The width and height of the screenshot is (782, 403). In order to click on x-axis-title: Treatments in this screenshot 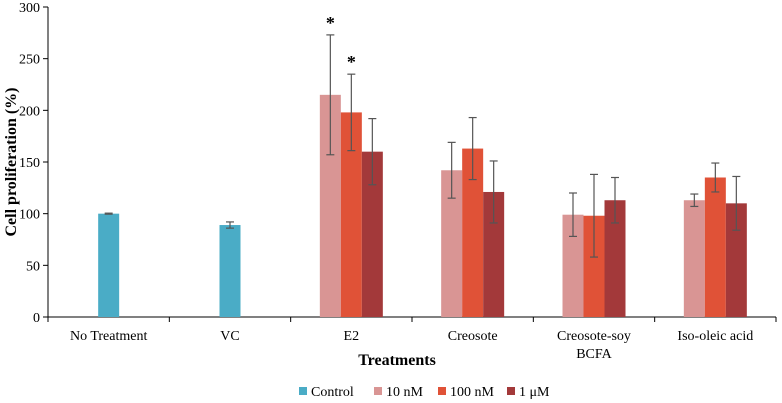, I will do `click(397, 360)`.